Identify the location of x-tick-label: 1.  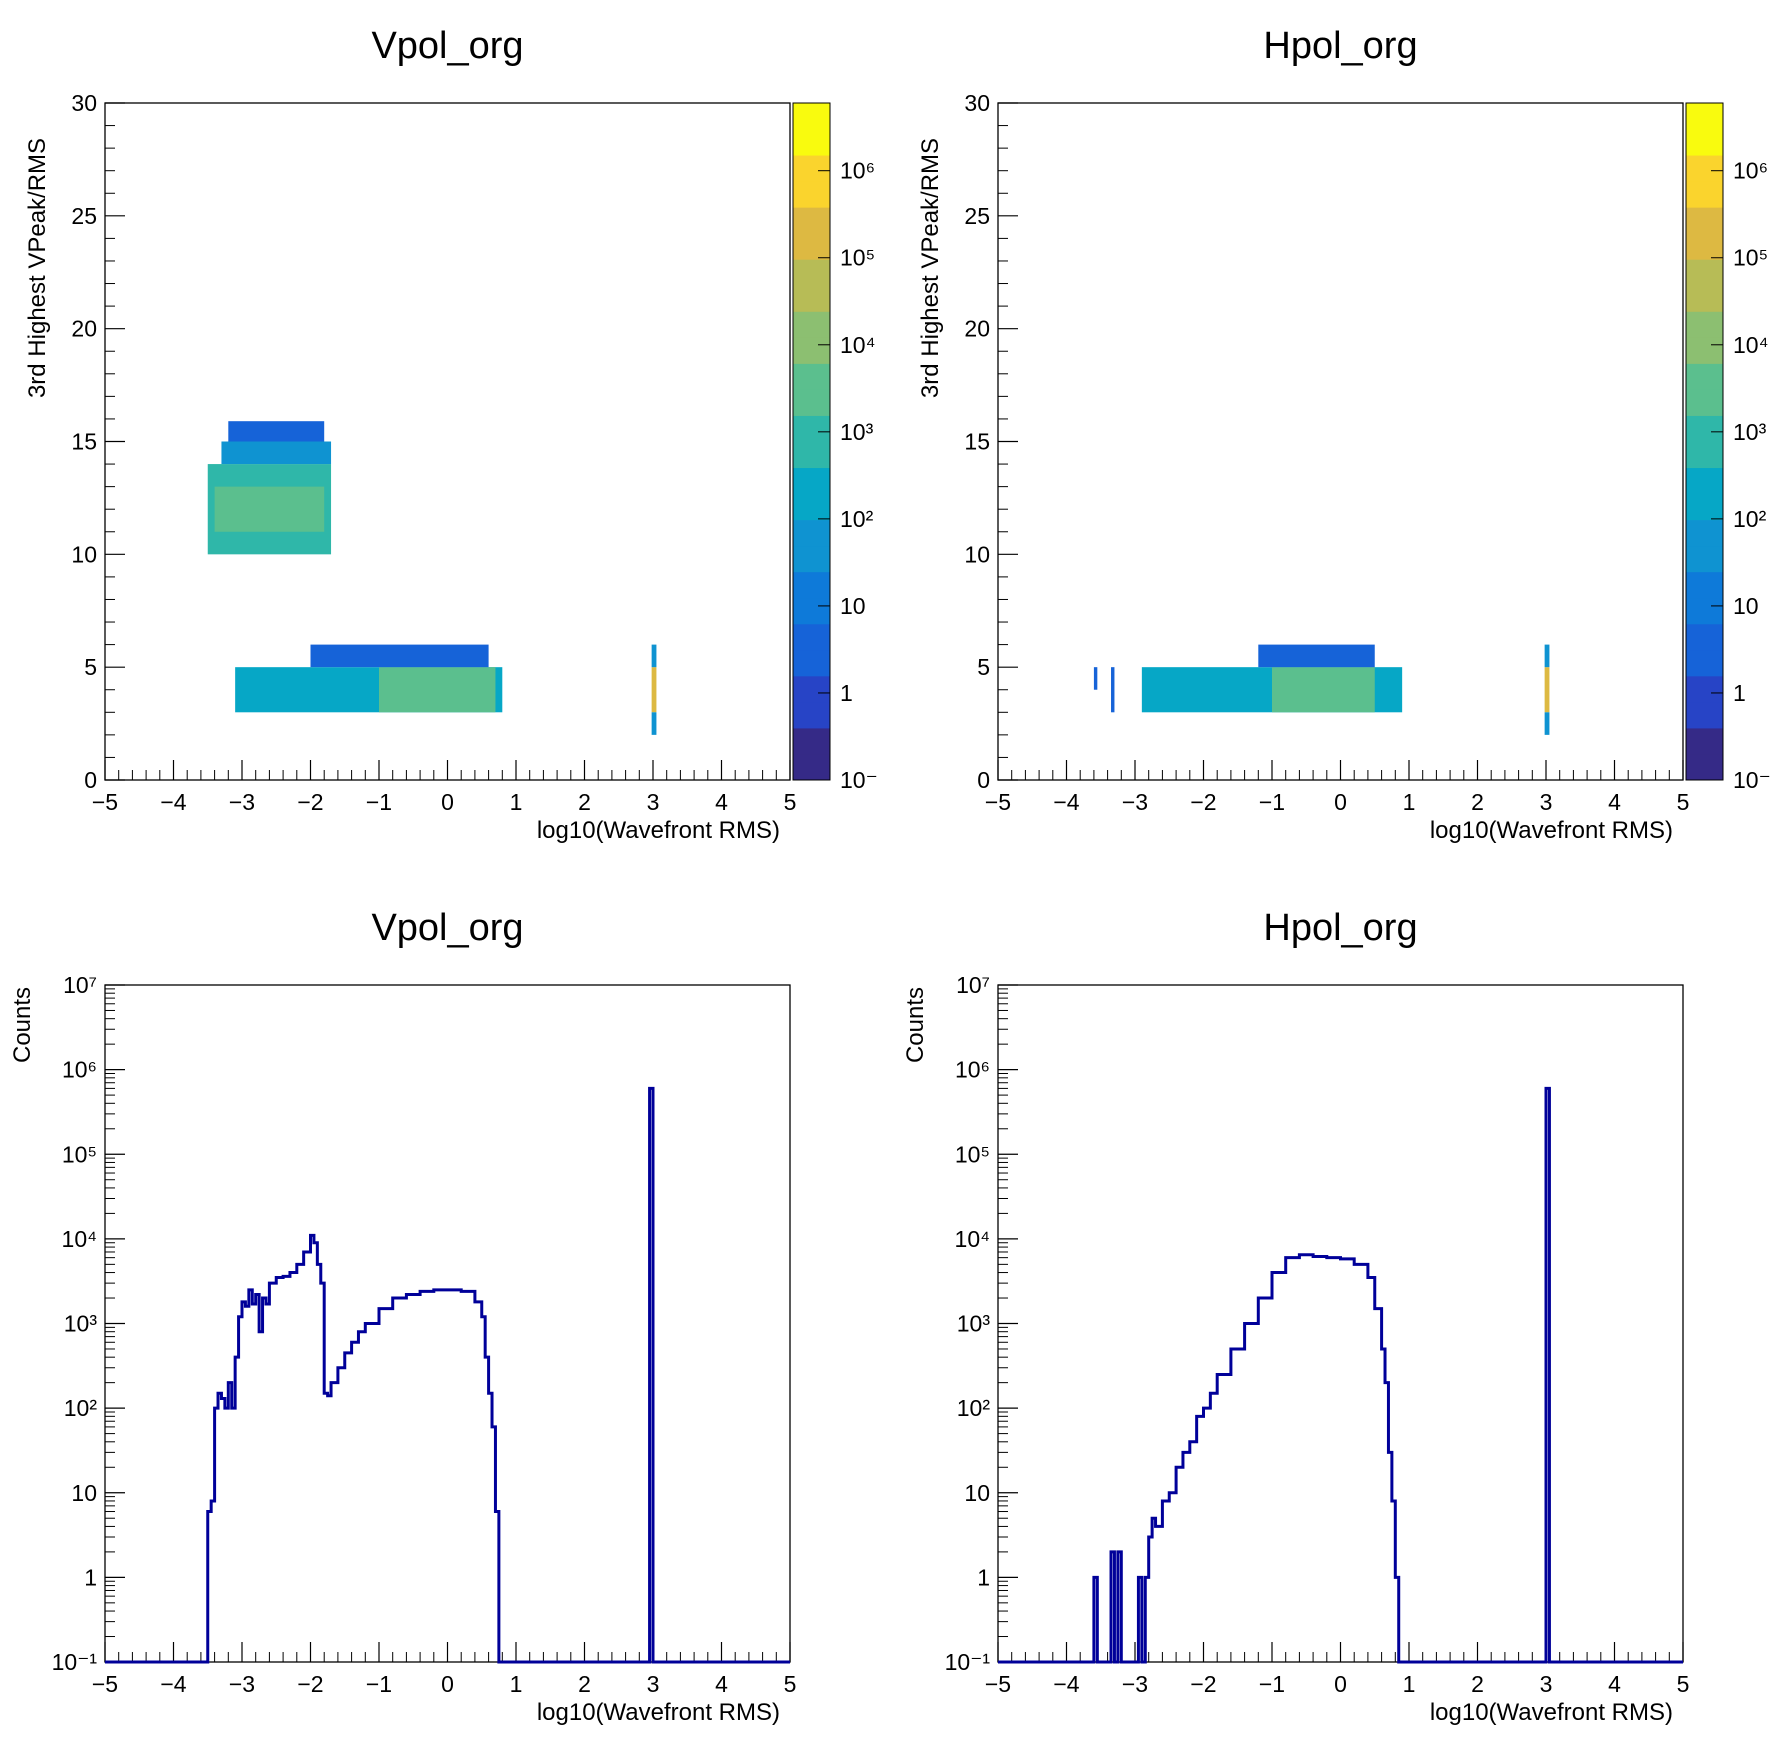
(516, 1684).